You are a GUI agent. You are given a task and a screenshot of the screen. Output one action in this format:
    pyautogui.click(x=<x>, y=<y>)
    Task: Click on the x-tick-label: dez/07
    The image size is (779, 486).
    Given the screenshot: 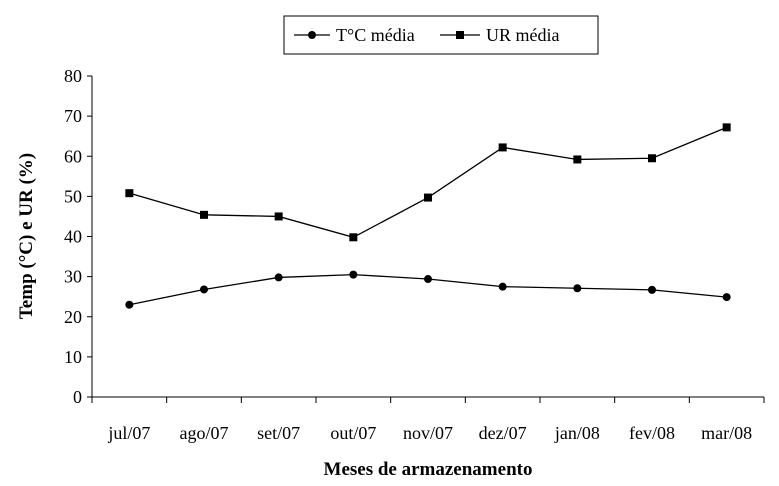 What is the action you would take?
    pyautogui.click(x=503, y=433)
    